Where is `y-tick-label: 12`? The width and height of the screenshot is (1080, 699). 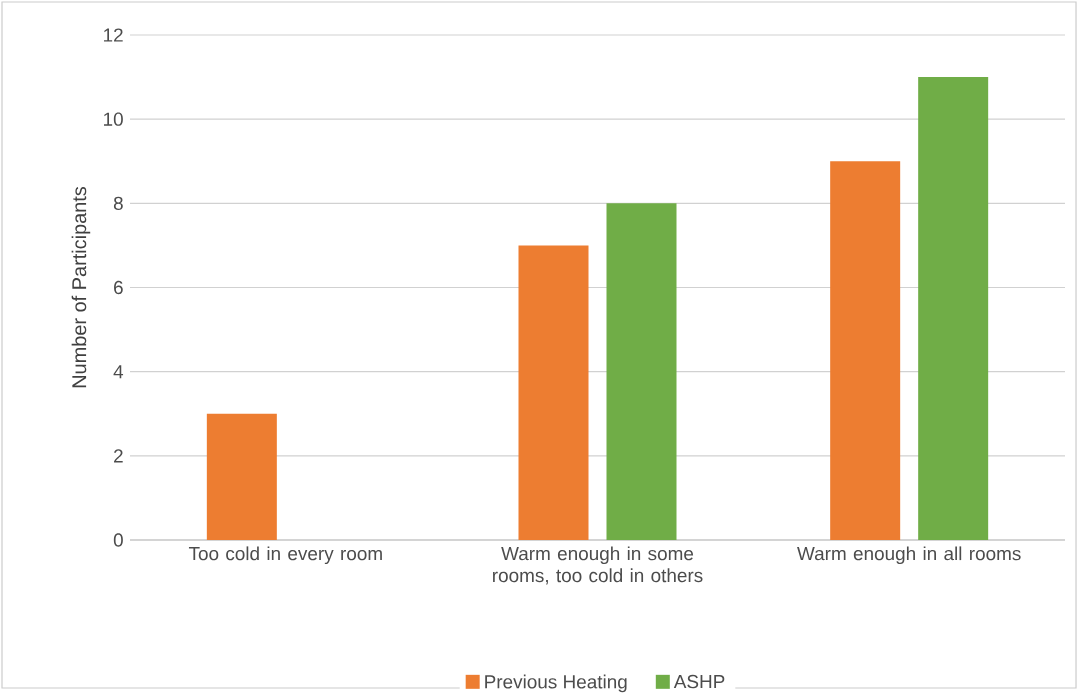
y-tick-label: 12 is located at coordinates (113, 35).